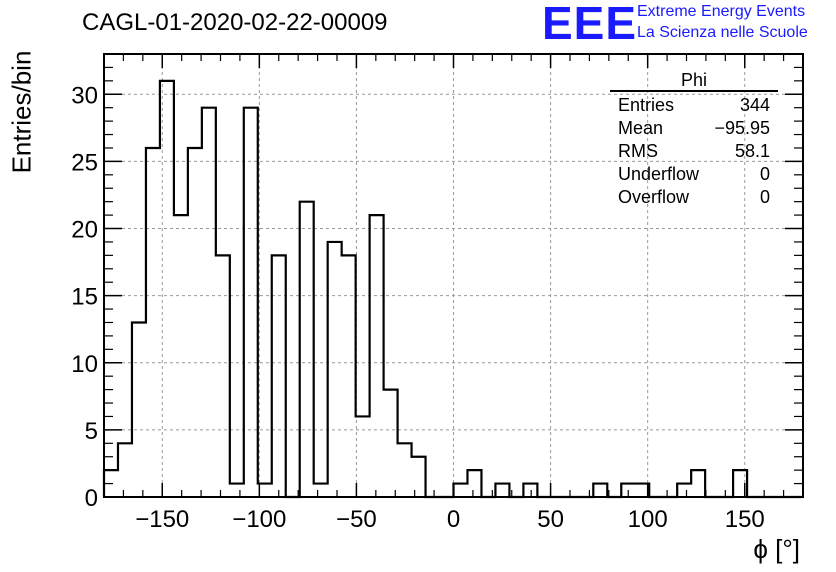 Image resolution: width=836 pixels, height=572 pixels. I want to click on stats-label: RMS, so click(638, 151).